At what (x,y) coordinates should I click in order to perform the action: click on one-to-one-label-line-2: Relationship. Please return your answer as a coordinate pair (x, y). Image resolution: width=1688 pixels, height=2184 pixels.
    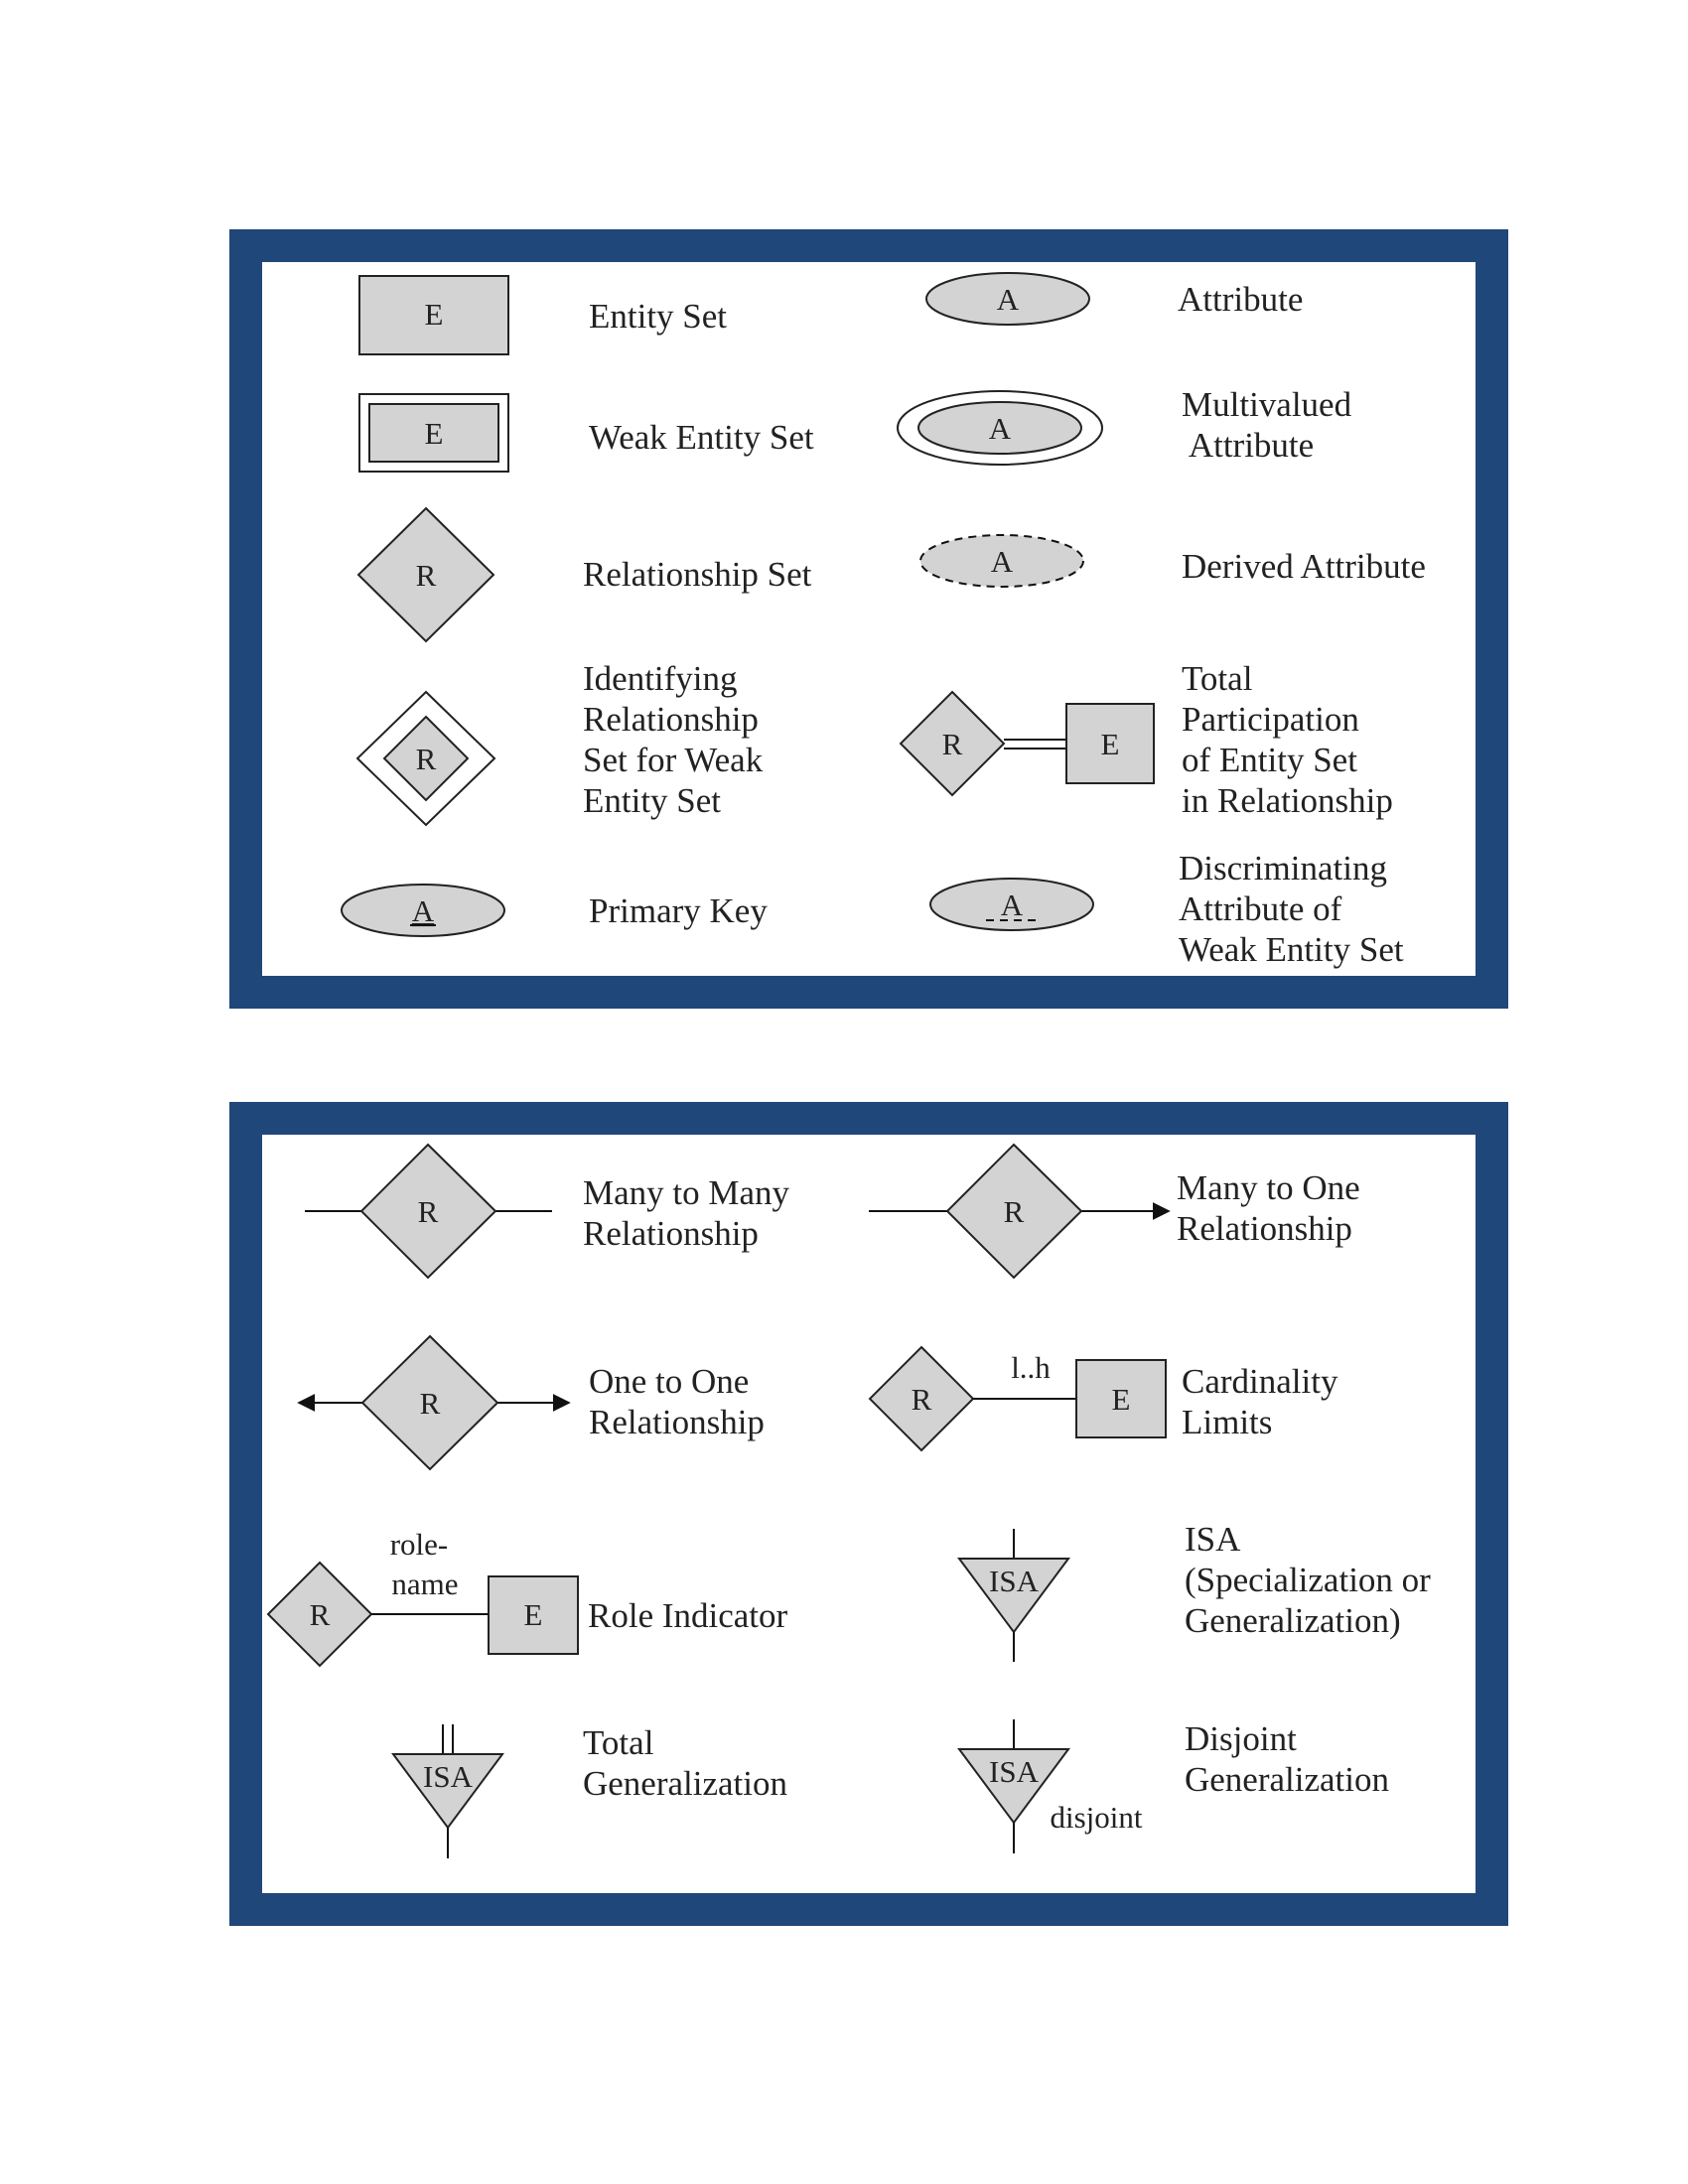
    Looking at the image, I should click on (677, 1422).